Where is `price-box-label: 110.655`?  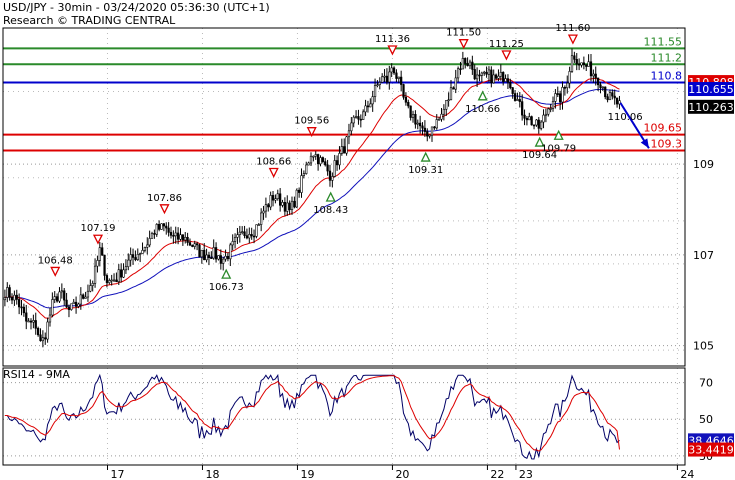
price-box-label: 110.655 is located at coordinates (711, 89).